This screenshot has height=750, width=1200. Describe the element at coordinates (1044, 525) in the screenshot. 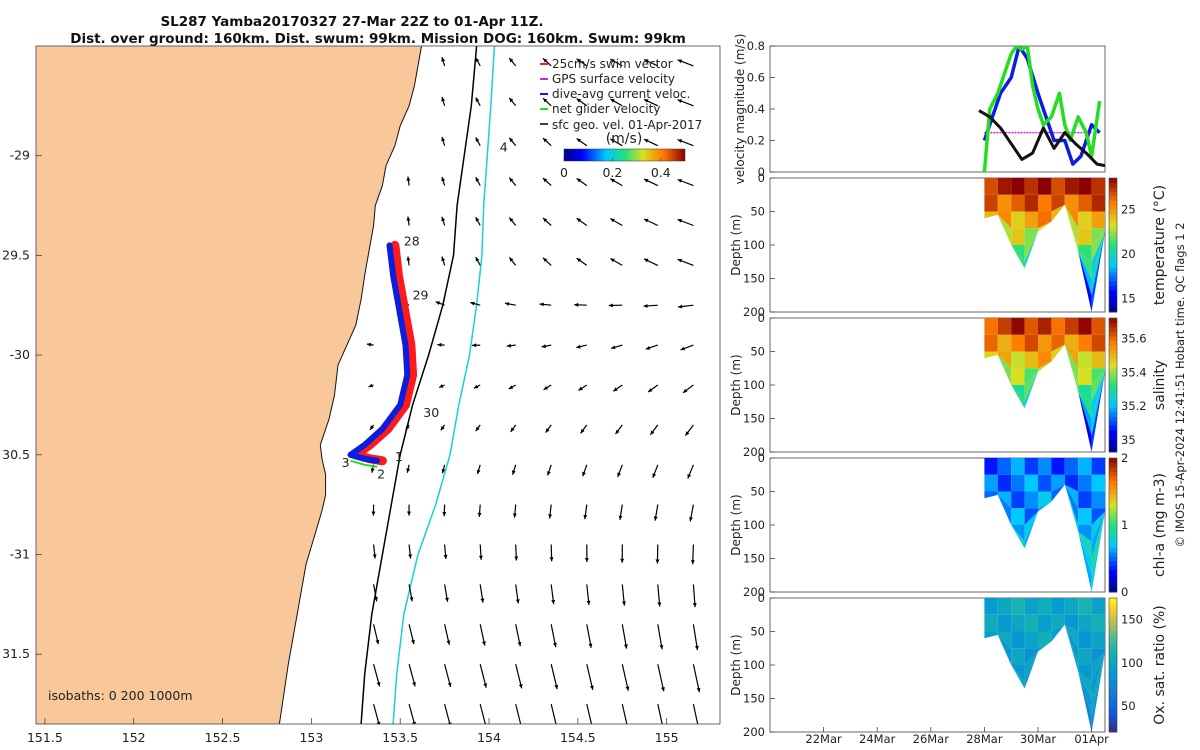

I see `section-data` at that location.